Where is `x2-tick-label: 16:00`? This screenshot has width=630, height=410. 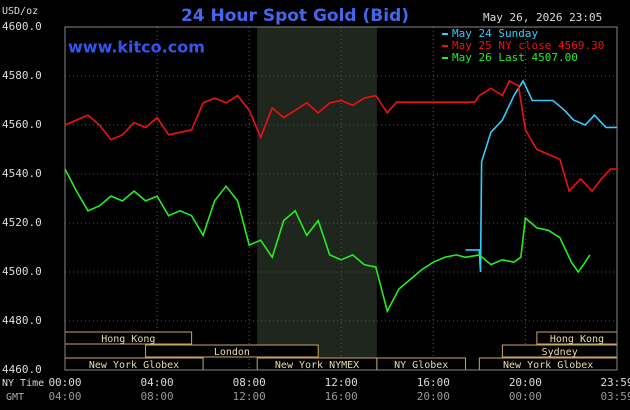 x2-tick-label: 16:00 is located at coordinates (341, 396).